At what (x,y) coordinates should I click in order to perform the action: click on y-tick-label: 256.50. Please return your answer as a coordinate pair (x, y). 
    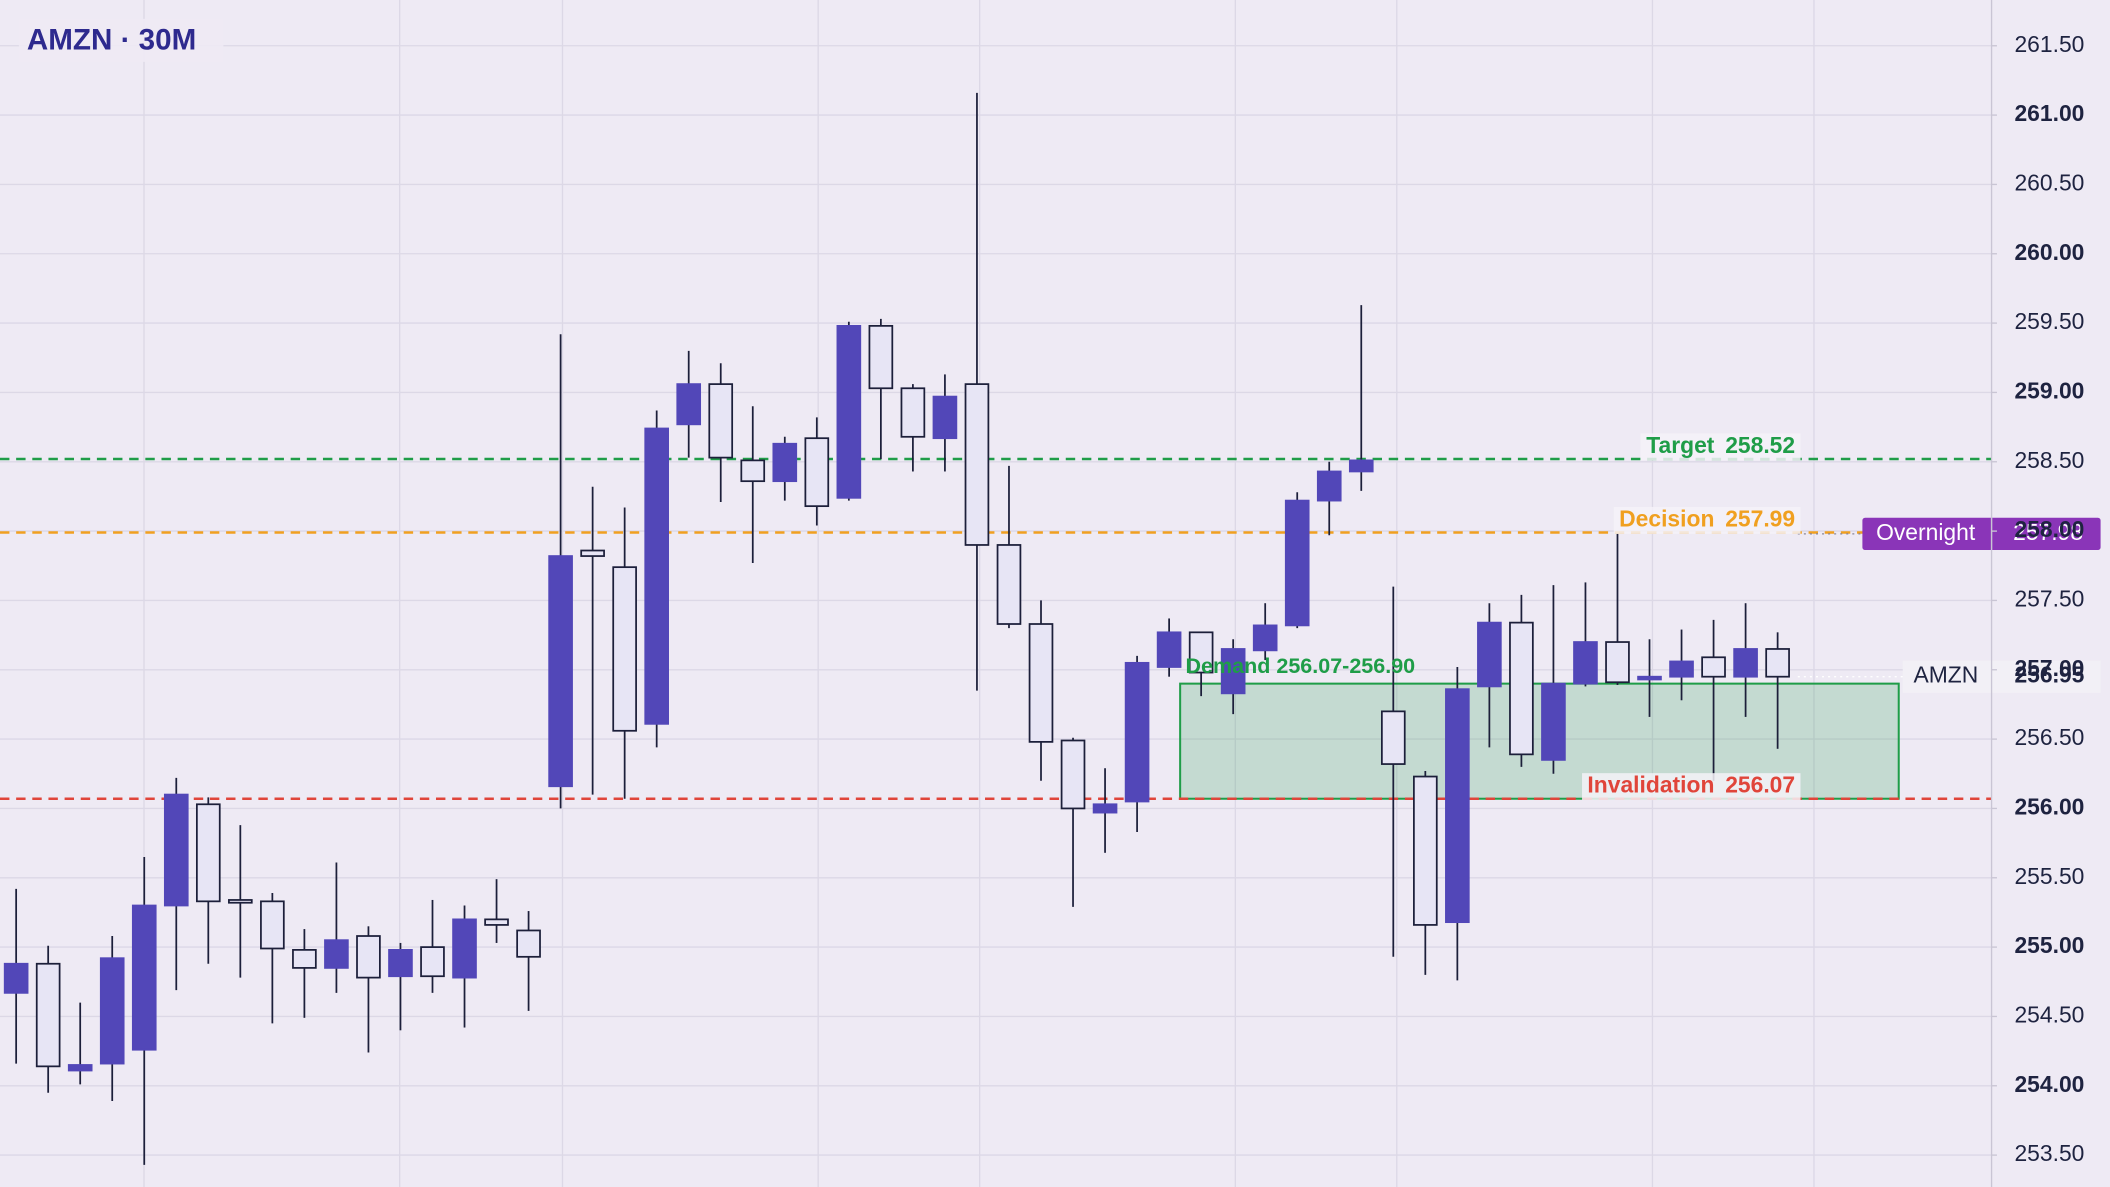
    Looking at the image, I should click on (2049, 737).